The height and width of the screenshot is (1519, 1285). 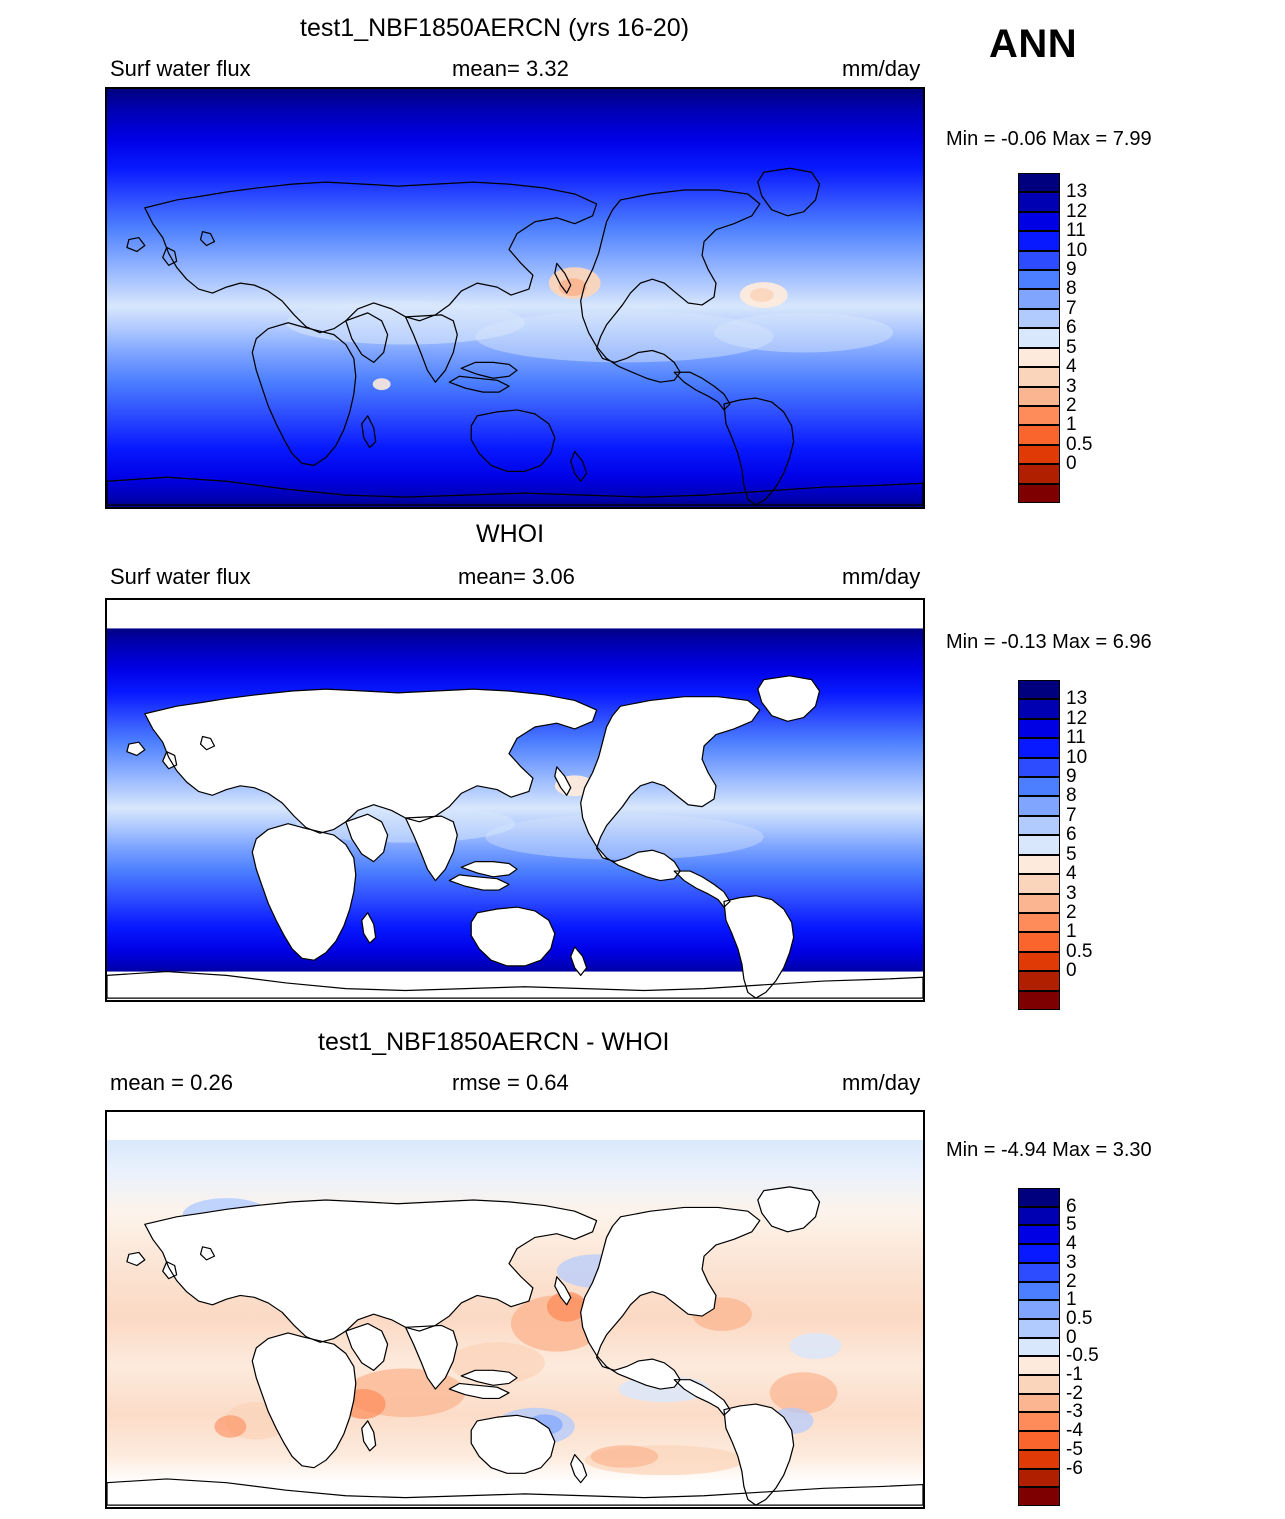 I want to click on colorbar-tick-label: -2, so click(x=1074, y=1393).